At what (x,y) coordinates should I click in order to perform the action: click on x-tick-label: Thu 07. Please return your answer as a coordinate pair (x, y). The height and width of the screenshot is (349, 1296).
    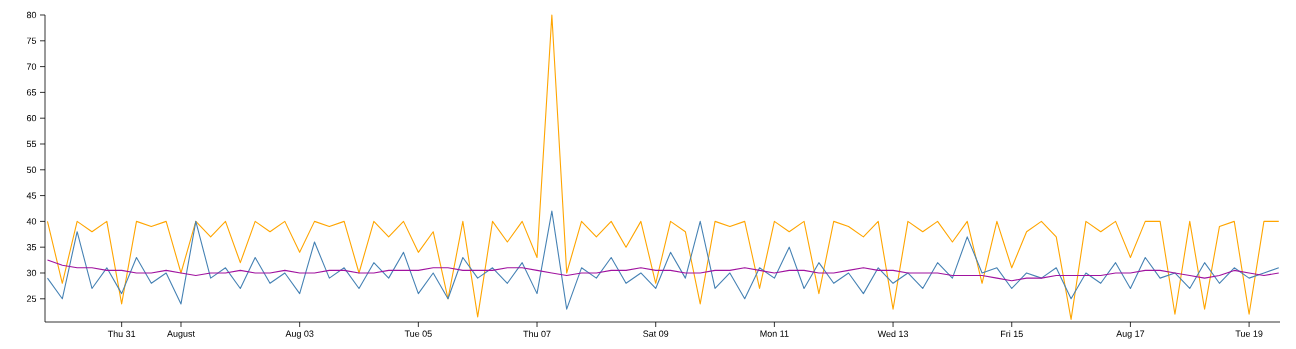
    Looking at the image, I should click on (537, 334).